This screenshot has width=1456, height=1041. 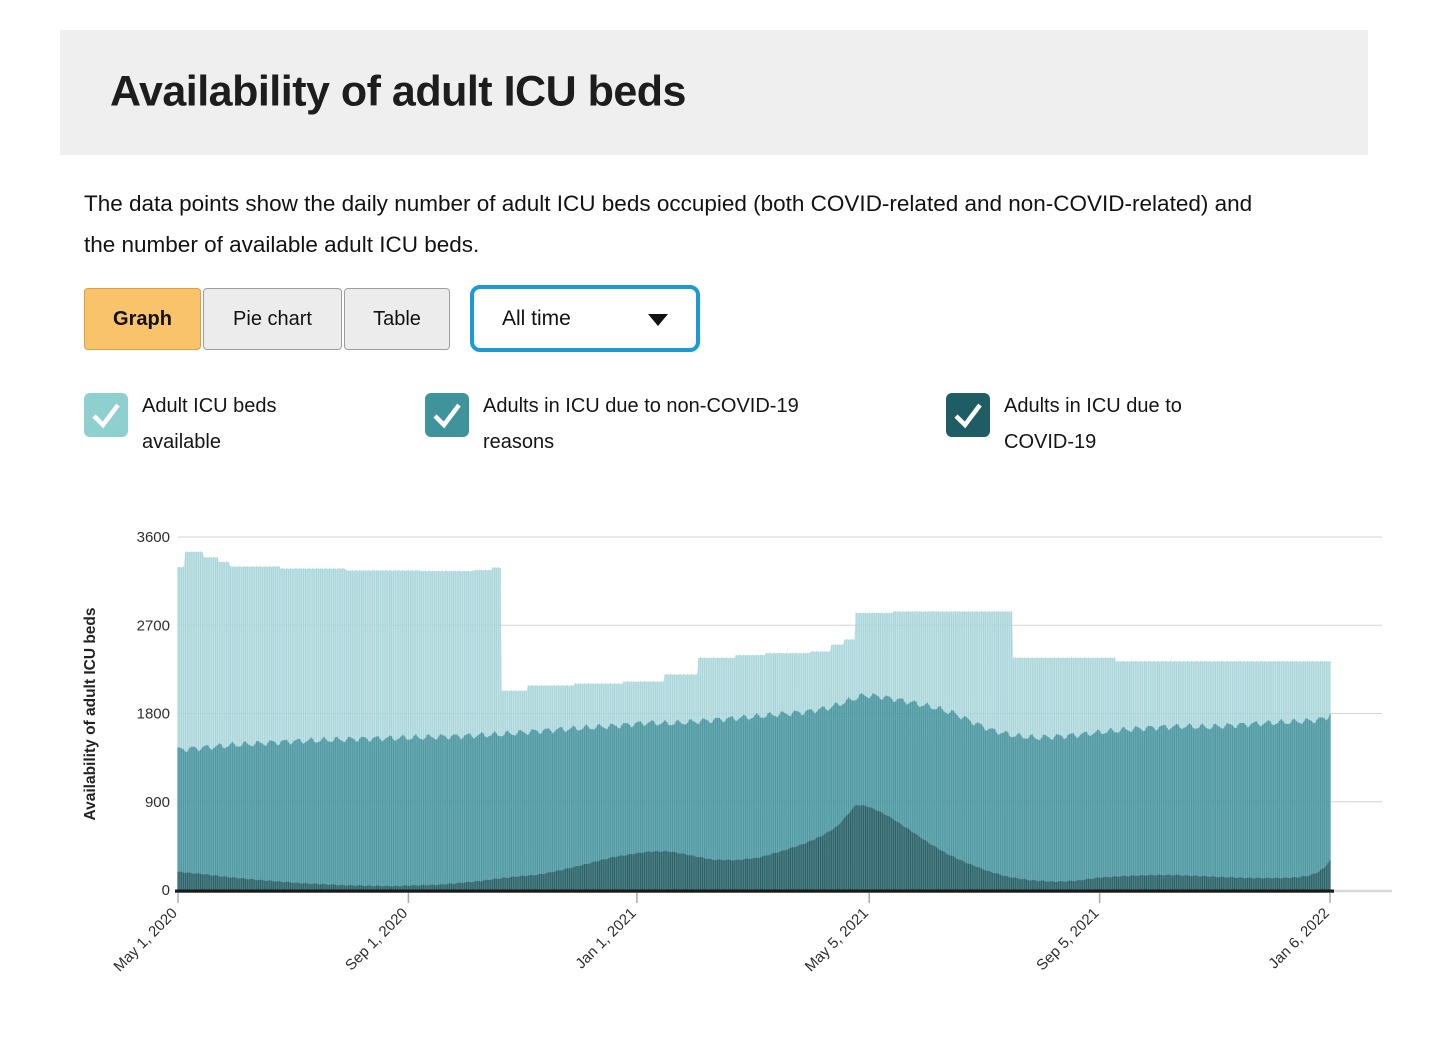 What do you see at coordinates (209, 424) in the screenshot?
I see `legend-label: Adult ICU beds available` at bounding box center [209, 424].